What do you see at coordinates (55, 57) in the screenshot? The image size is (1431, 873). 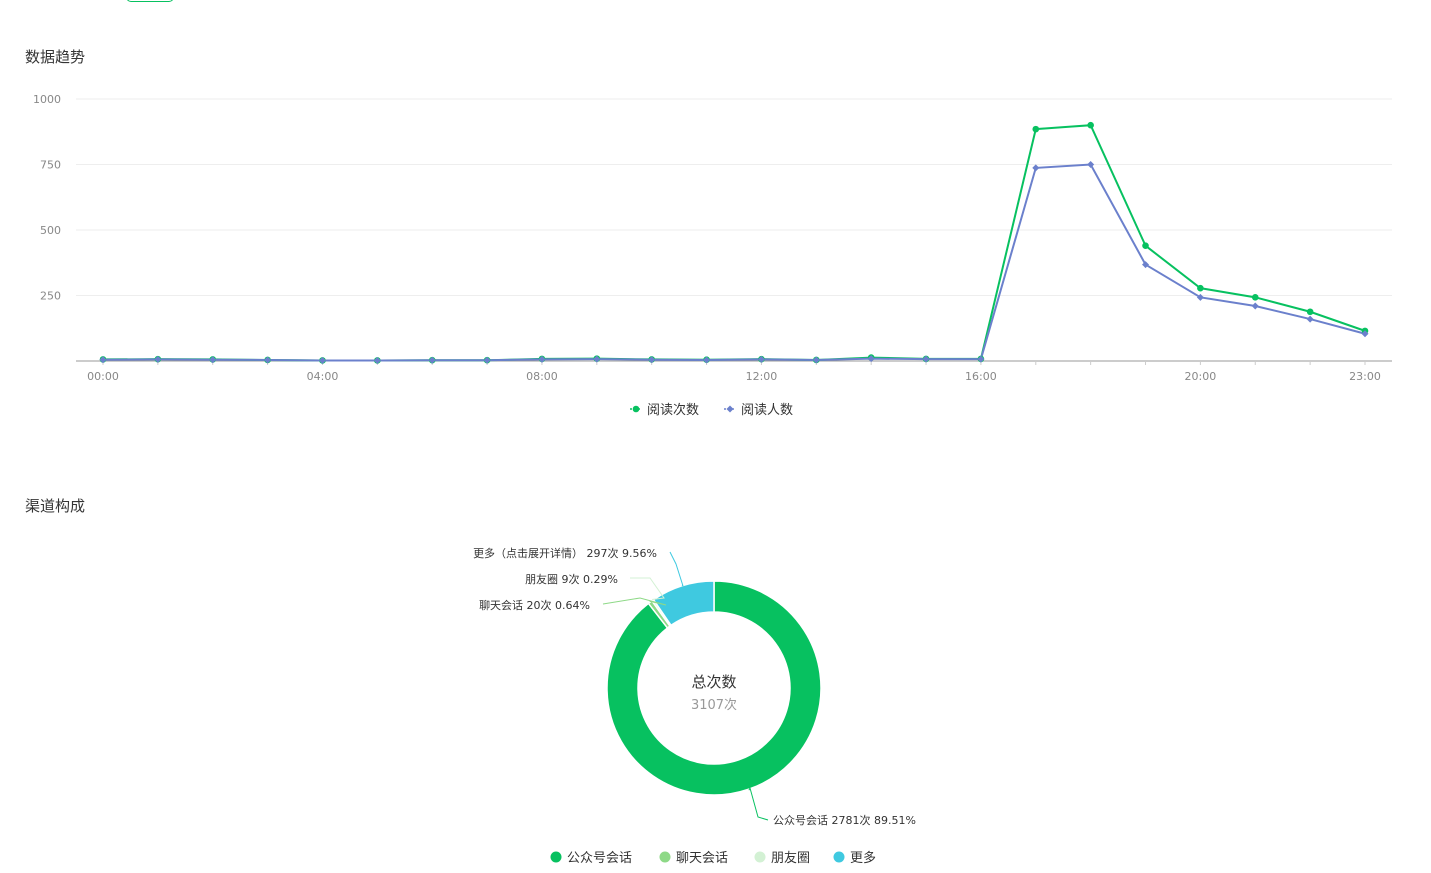 I see `trend-section-title: 数据趋势` at bounding box center [55, 57].